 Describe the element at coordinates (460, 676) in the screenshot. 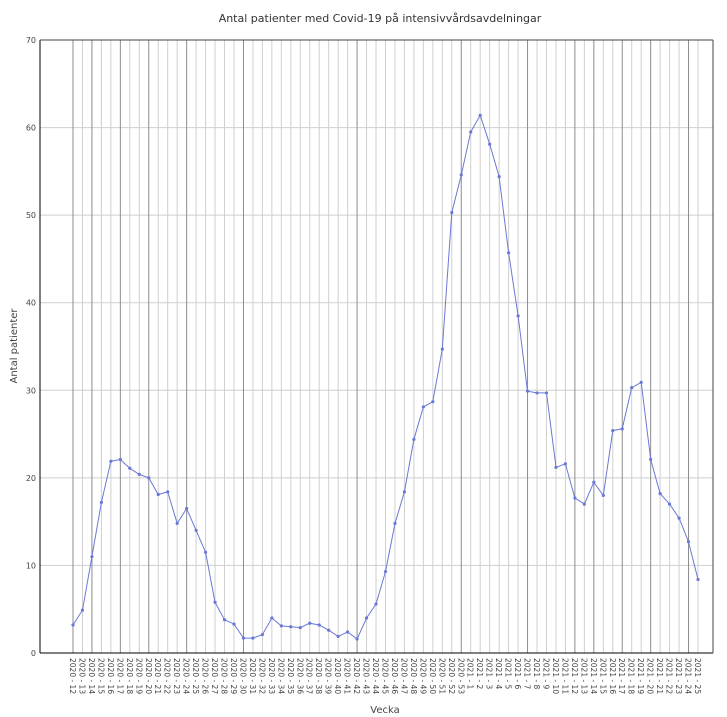

I see `x-tick-label: 2020 - 53` at that location.